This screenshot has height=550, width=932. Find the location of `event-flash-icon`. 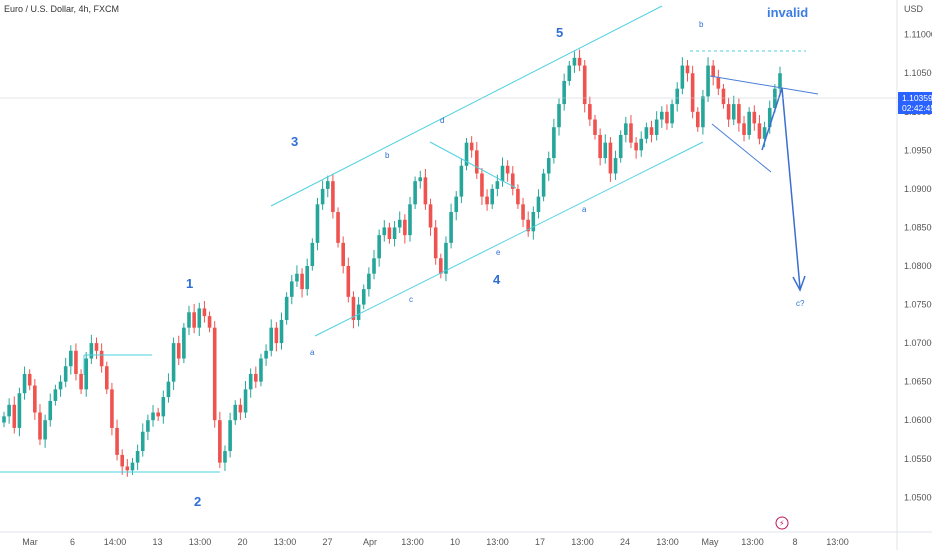

event-flash-icon is located at coordinates (782, 523).